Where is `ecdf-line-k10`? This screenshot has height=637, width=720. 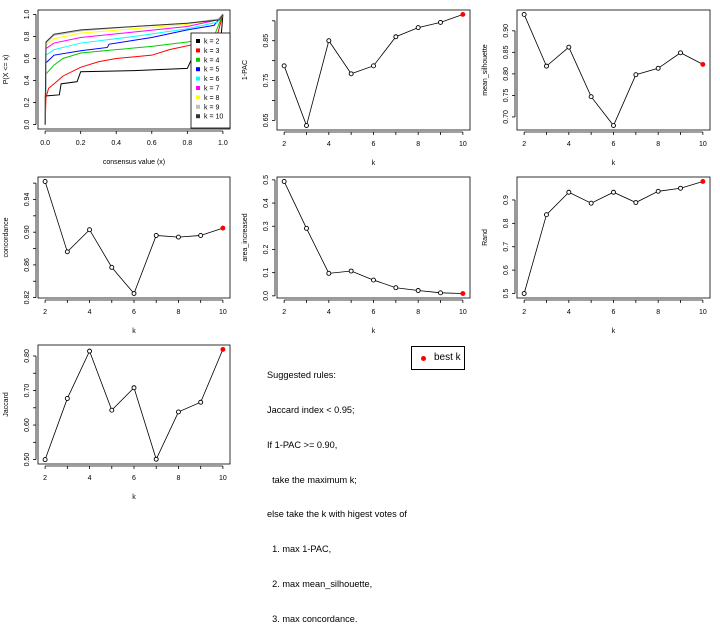 ecdf-line-k10 is located at coordinates (134, 69).